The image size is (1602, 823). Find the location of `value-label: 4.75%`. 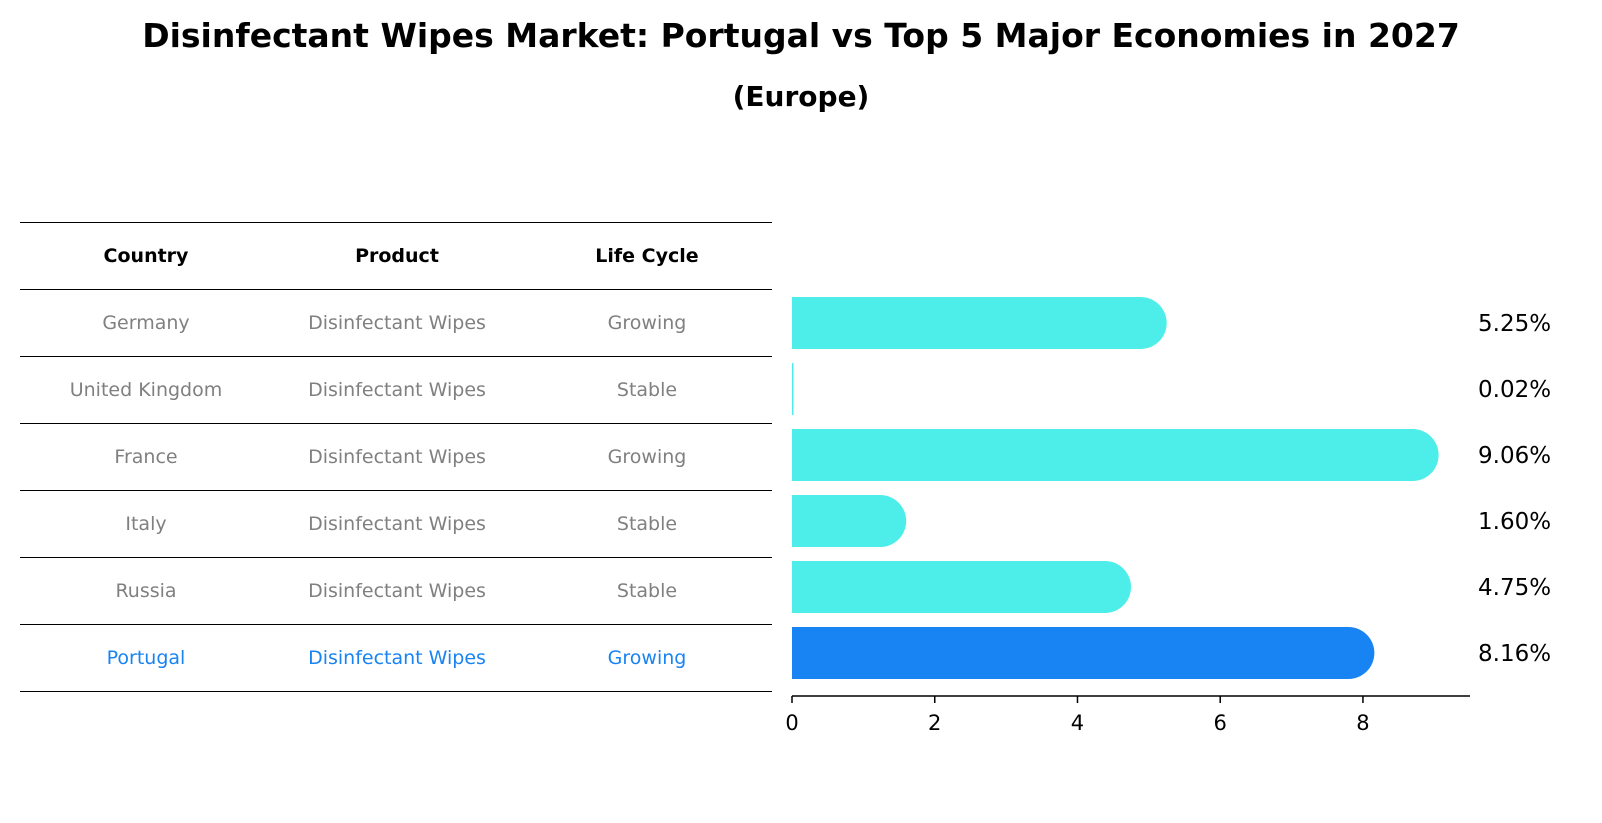

value-label: 4.75% is located at coordinates (1514, 588).